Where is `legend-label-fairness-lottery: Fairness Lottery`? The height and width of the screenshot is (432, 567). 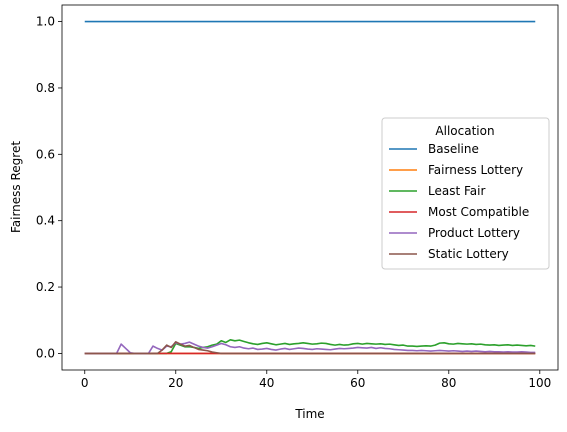 legend-label-fairness-lottery: Fairness Lottery is located at coordinates (475, 170).